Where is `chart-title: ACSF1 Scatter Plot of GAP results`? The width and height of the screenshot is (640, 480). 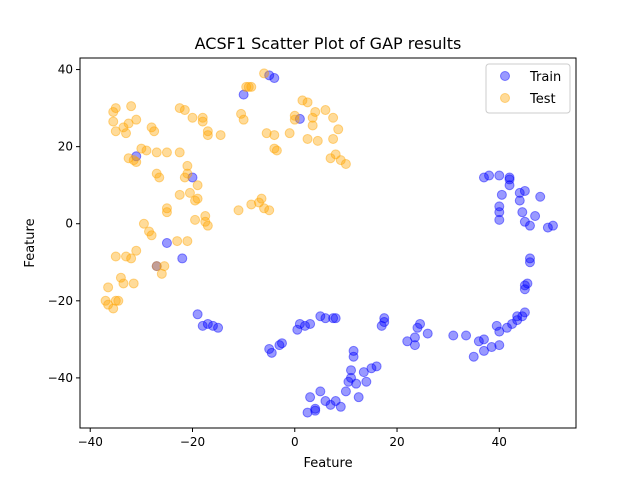 chart-title: ACSF1 Scatter Plot of GAP results is located at coordinates (328, 43).